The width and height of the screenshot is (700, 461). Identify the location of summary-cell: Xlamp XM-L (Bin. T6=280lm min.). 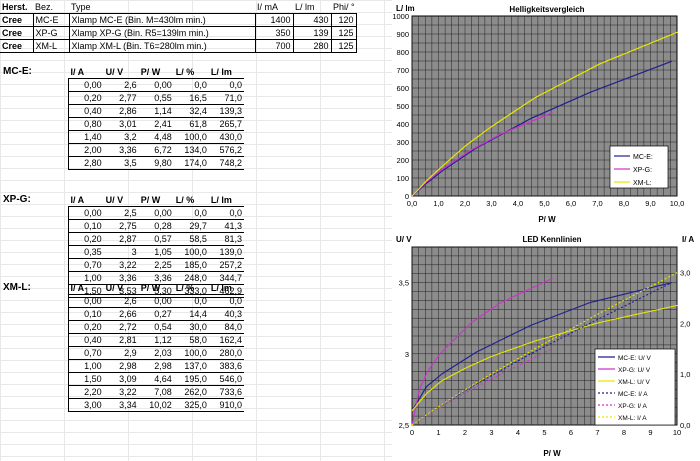
(162, 46).